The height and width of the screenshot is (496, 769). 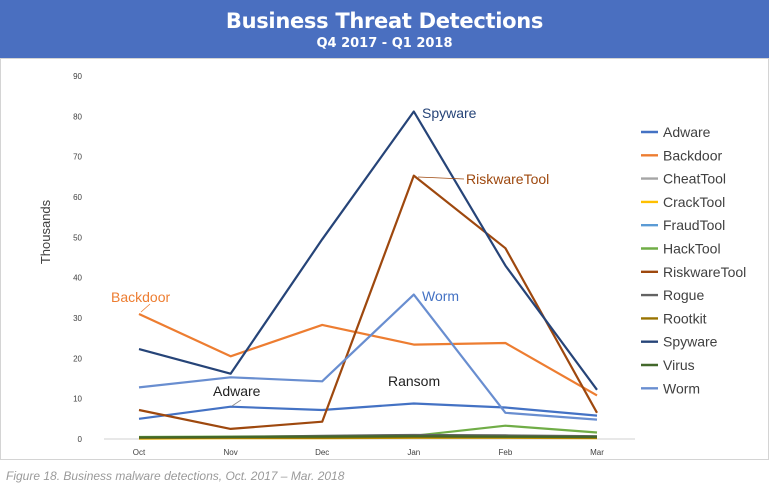 I want to click on x-tick-label: Oct, so click(x=139, y=452).